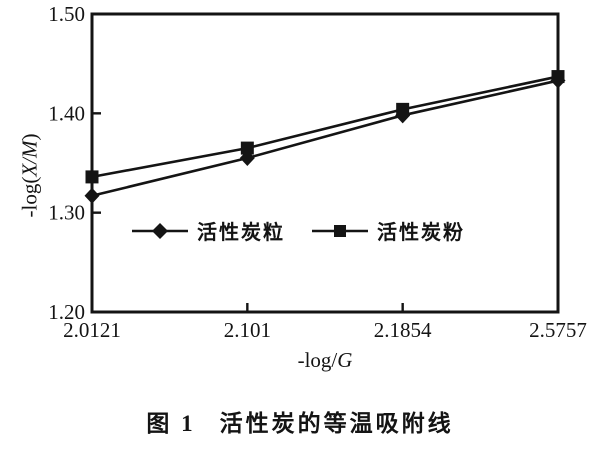  I want to click on legend-label-powder-carbon: 活性炭粉, so click(421, 233).